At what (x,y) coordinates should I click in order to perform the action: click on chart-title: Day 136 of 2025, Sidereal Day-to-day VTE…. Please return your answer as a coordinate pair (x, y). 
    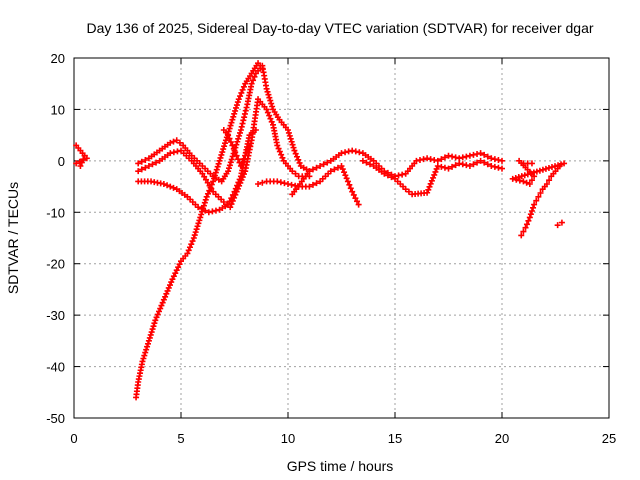
    Looking at the image, I should click on (339, 28).